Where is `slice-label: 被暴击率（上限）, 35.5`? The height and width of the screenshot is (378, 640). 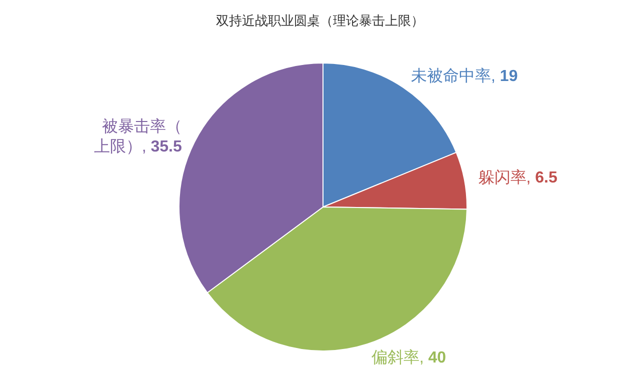 slice-label: 被暴击率（上限）, 35.5 is located at coordinates (138, 135).